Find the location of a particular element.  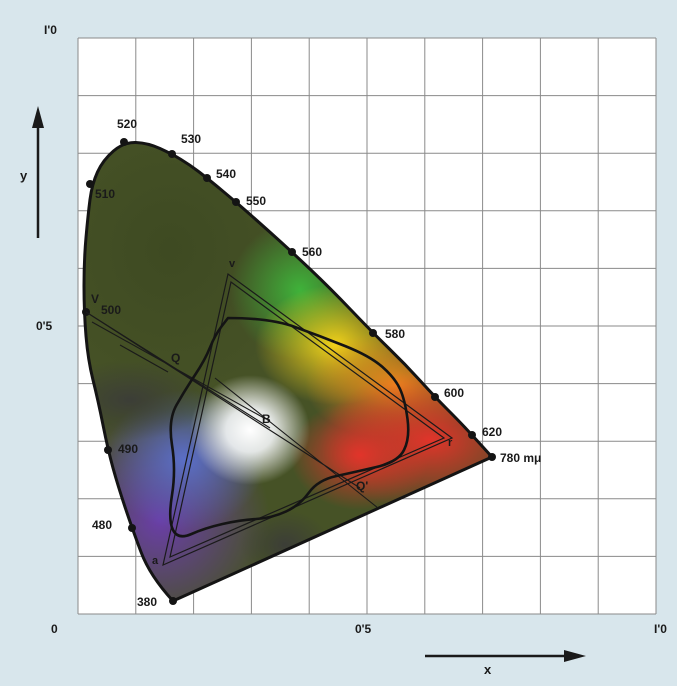

wavelength-label-480: 480 is located at coordinates (102, 525).